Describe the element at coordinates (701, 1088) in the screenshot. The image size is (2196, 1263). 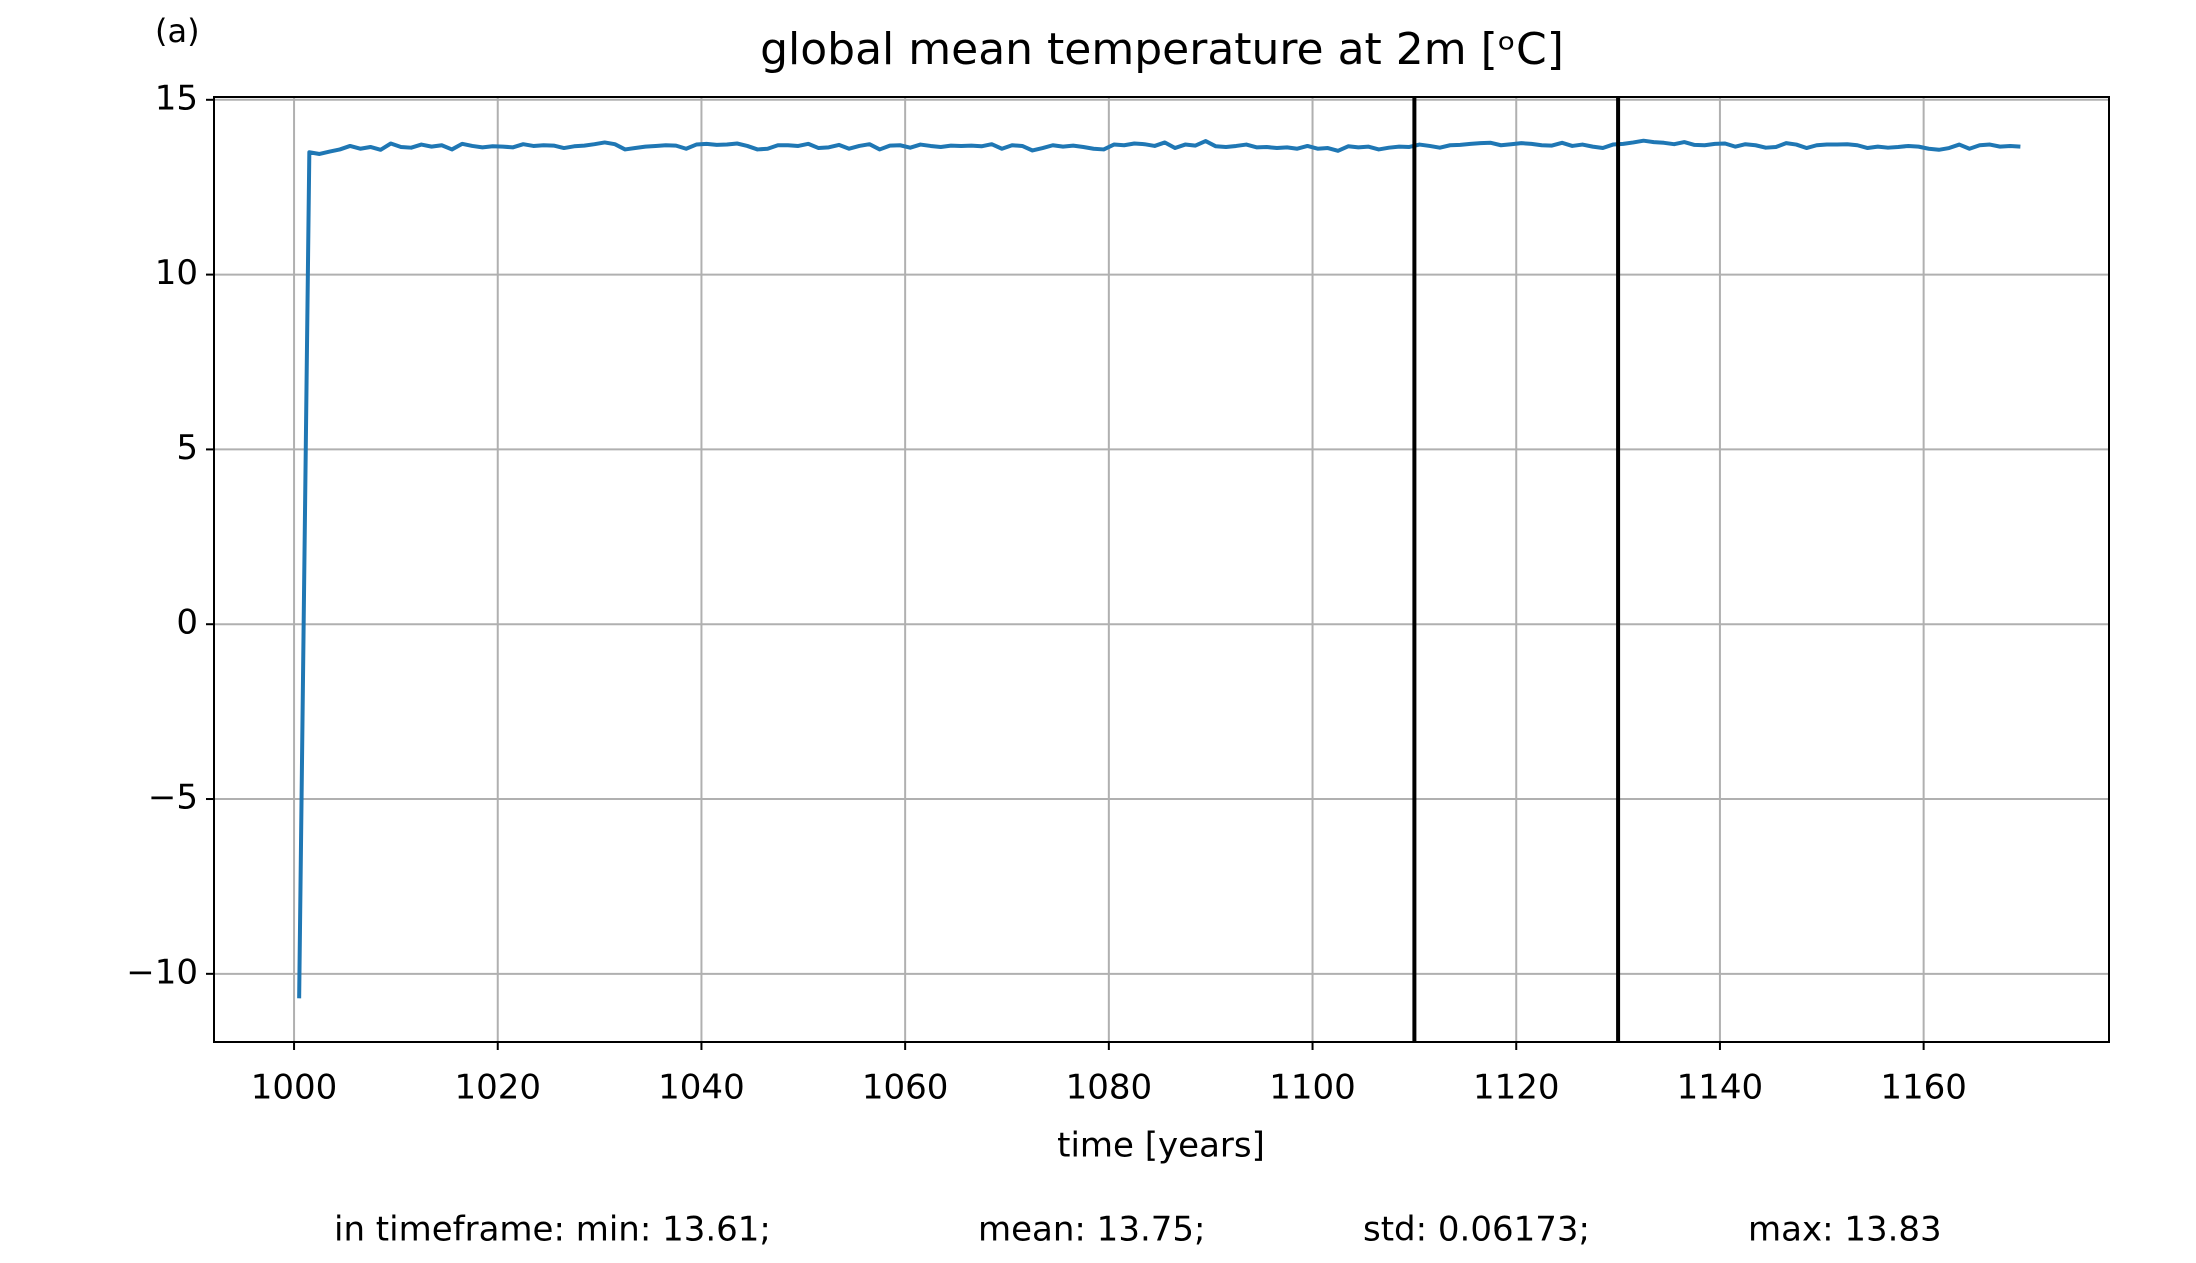
I see `x-tick-label: 1040` at that location.